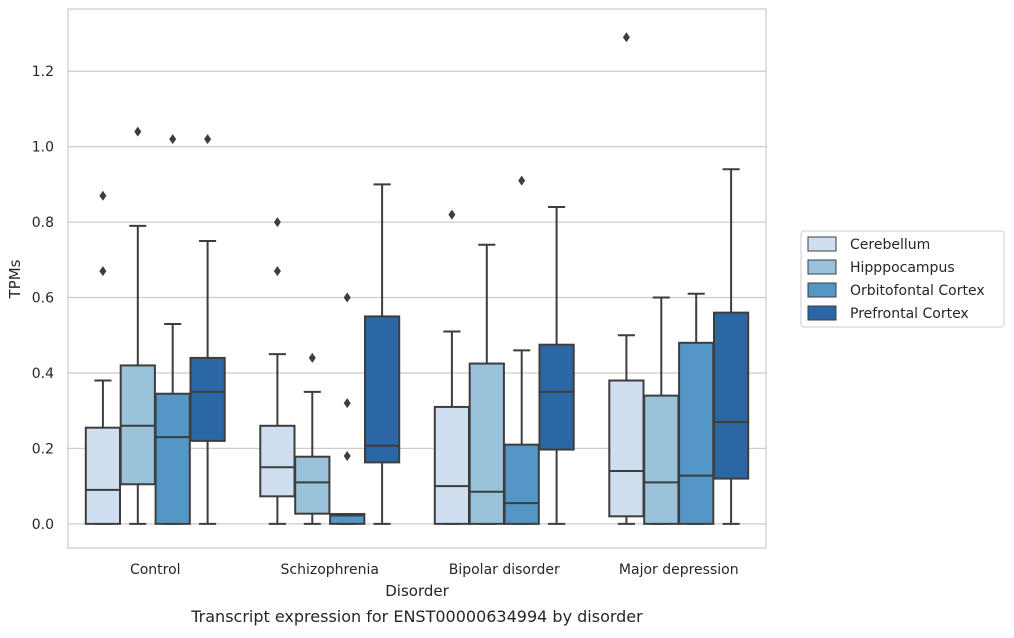  I want to click on y-tick-label: 1.0, so click(43, 148).